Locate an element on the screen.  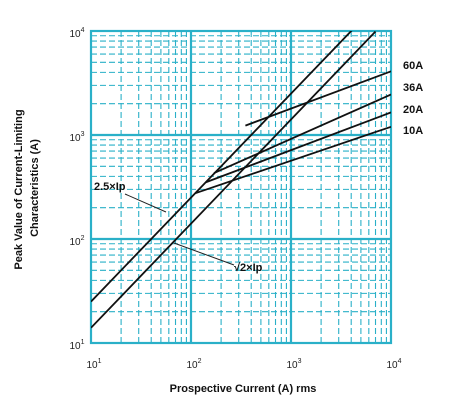
y-tick-label: 10² is located at coordinates (76, 241).